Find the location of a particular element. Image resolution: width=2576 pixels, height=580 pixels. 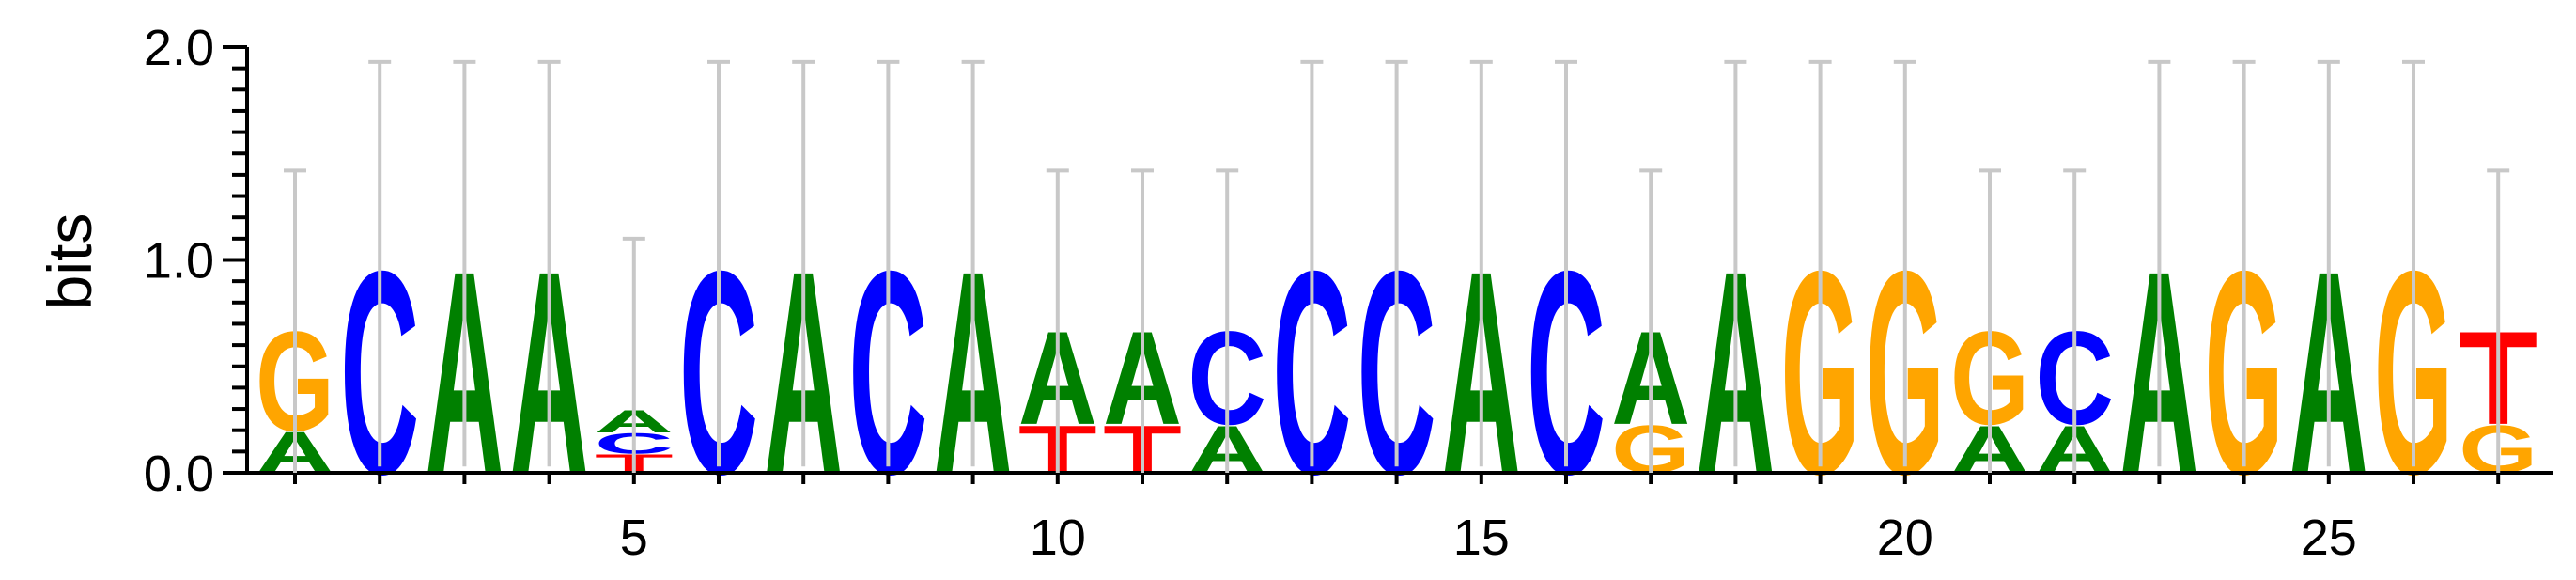

y-tick-label: 2.0 is located at coordinates (179, 48).